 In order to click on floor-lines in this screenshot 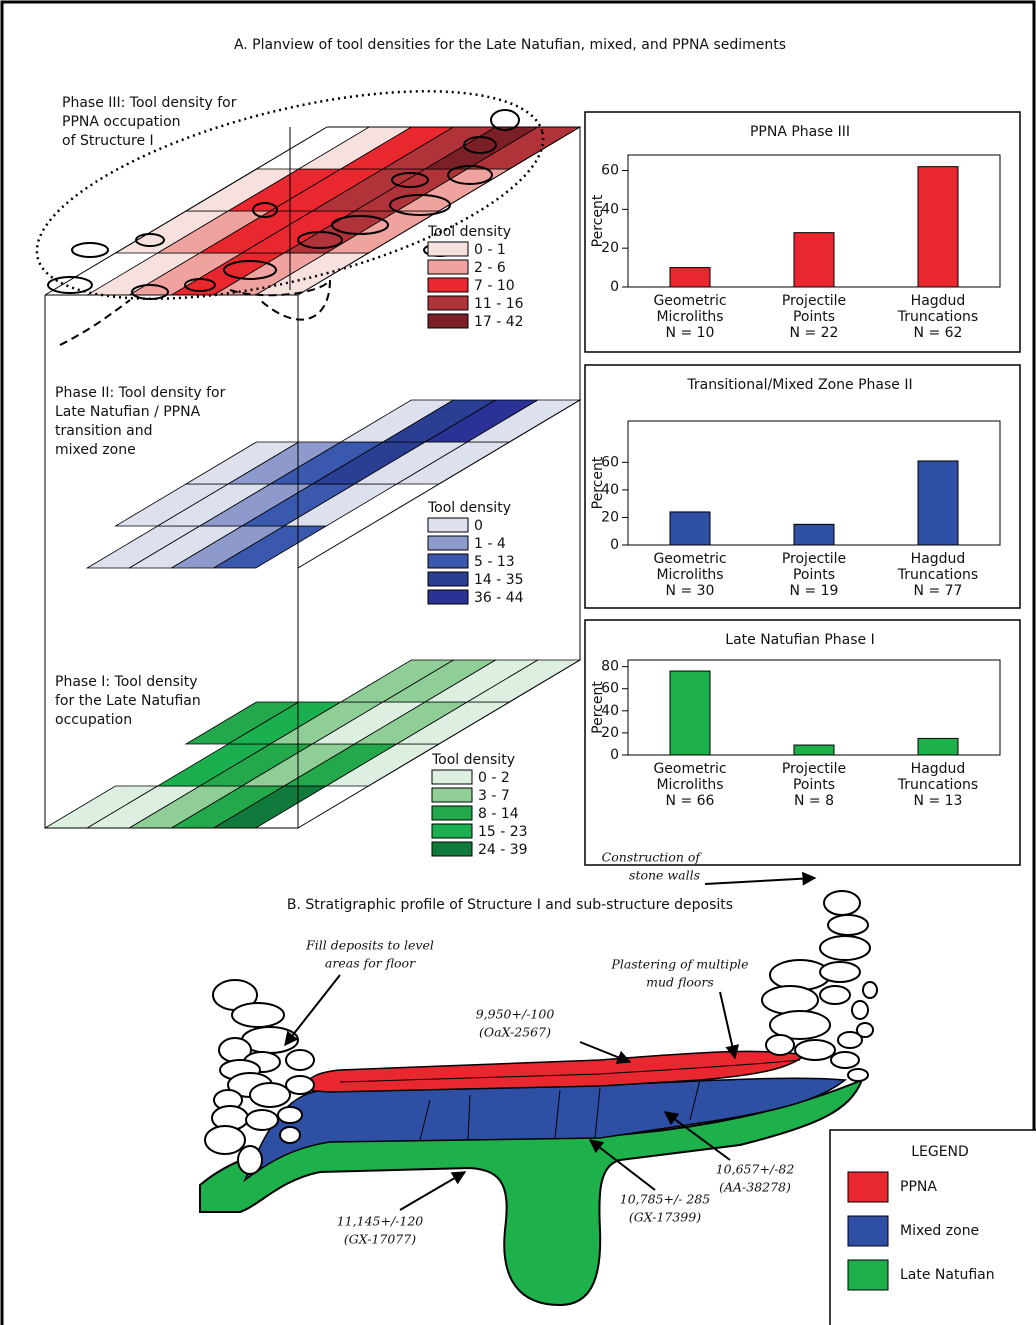, I will do `click(570, 1100)`.